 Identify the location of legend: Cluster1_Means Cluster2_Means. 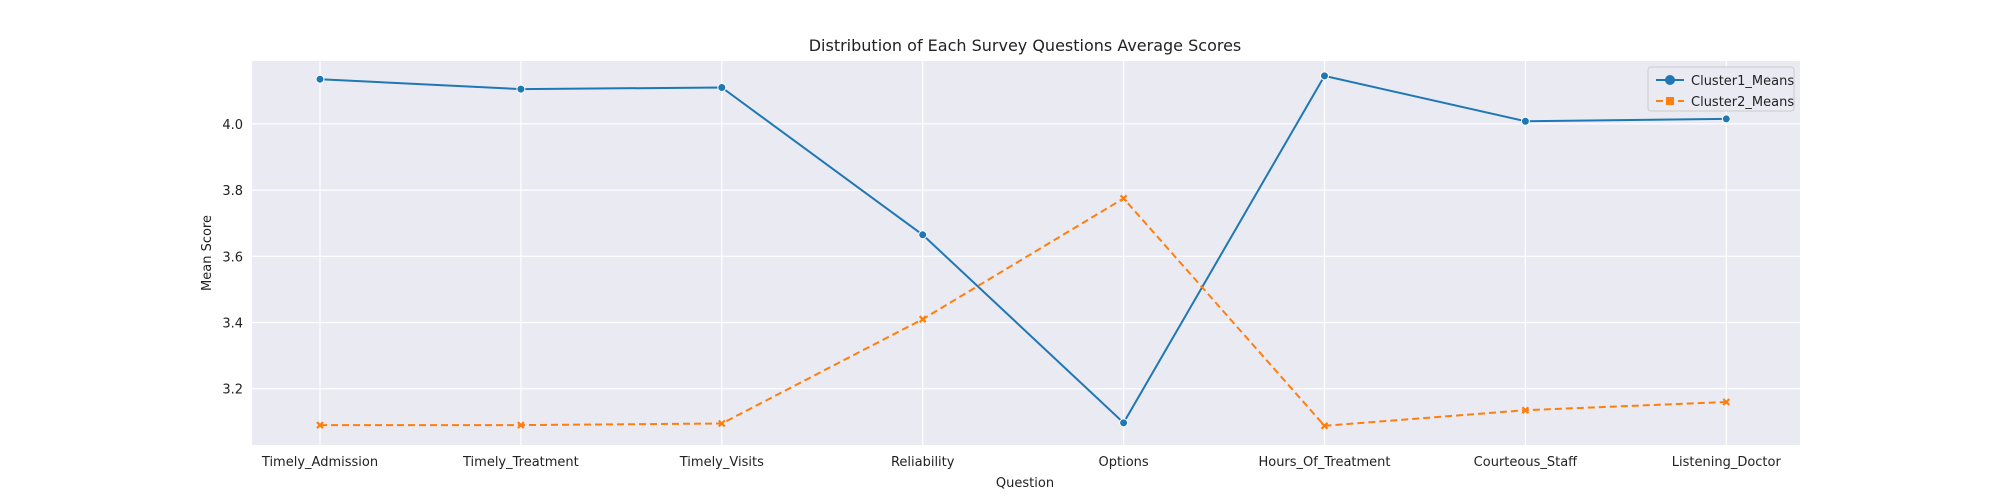
(1721, 89).